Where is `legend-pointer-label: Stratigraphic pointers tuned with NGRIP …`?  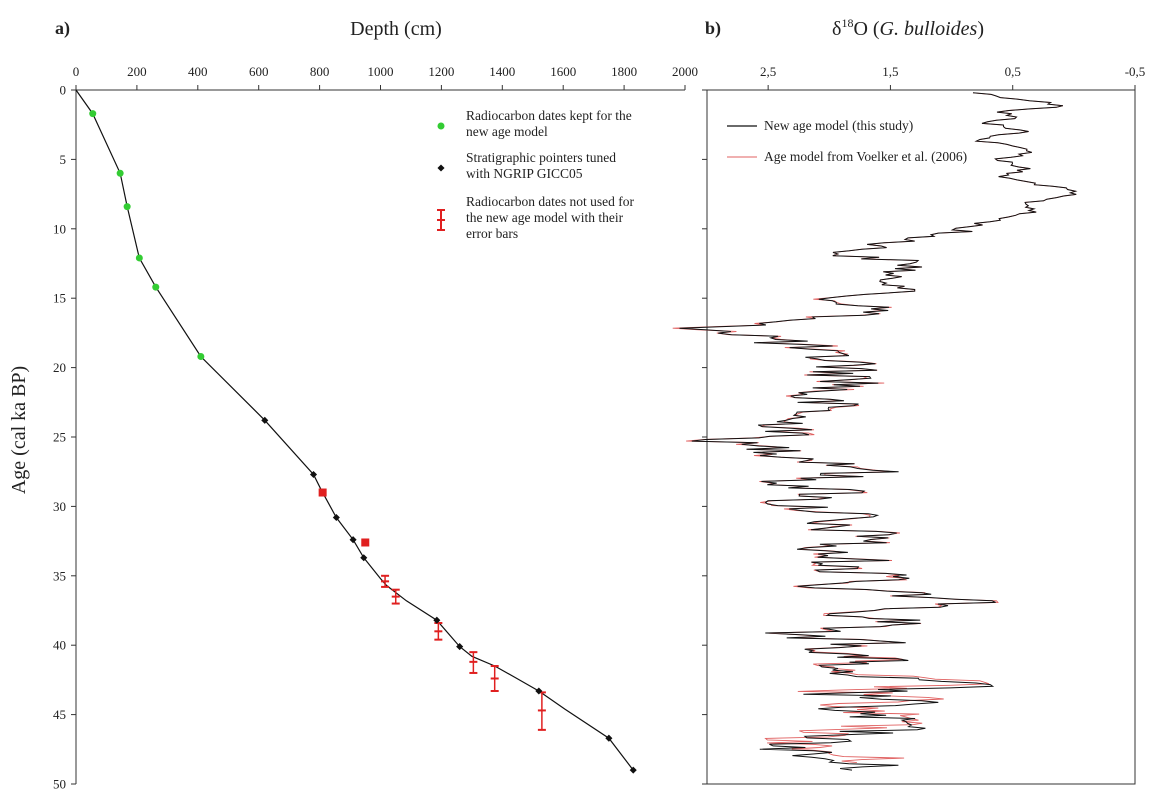 legend-pointer-label: Stratigraphic pointers tuned with NGRIP … is located at coordinates (542, 165).